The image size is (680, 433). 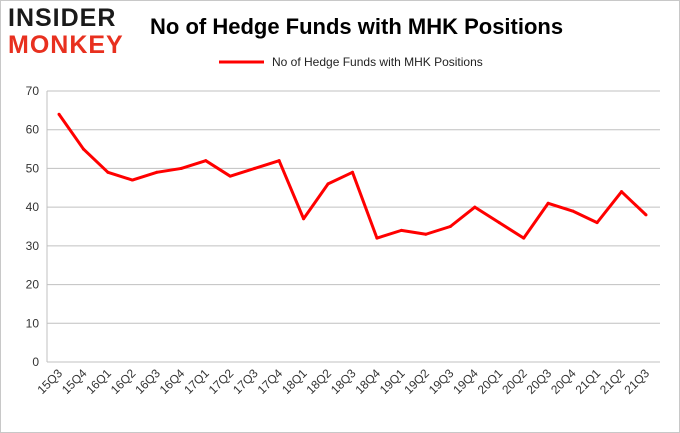 I want to click on x-tick-label: 21Q2, so click(x=612, y=381).